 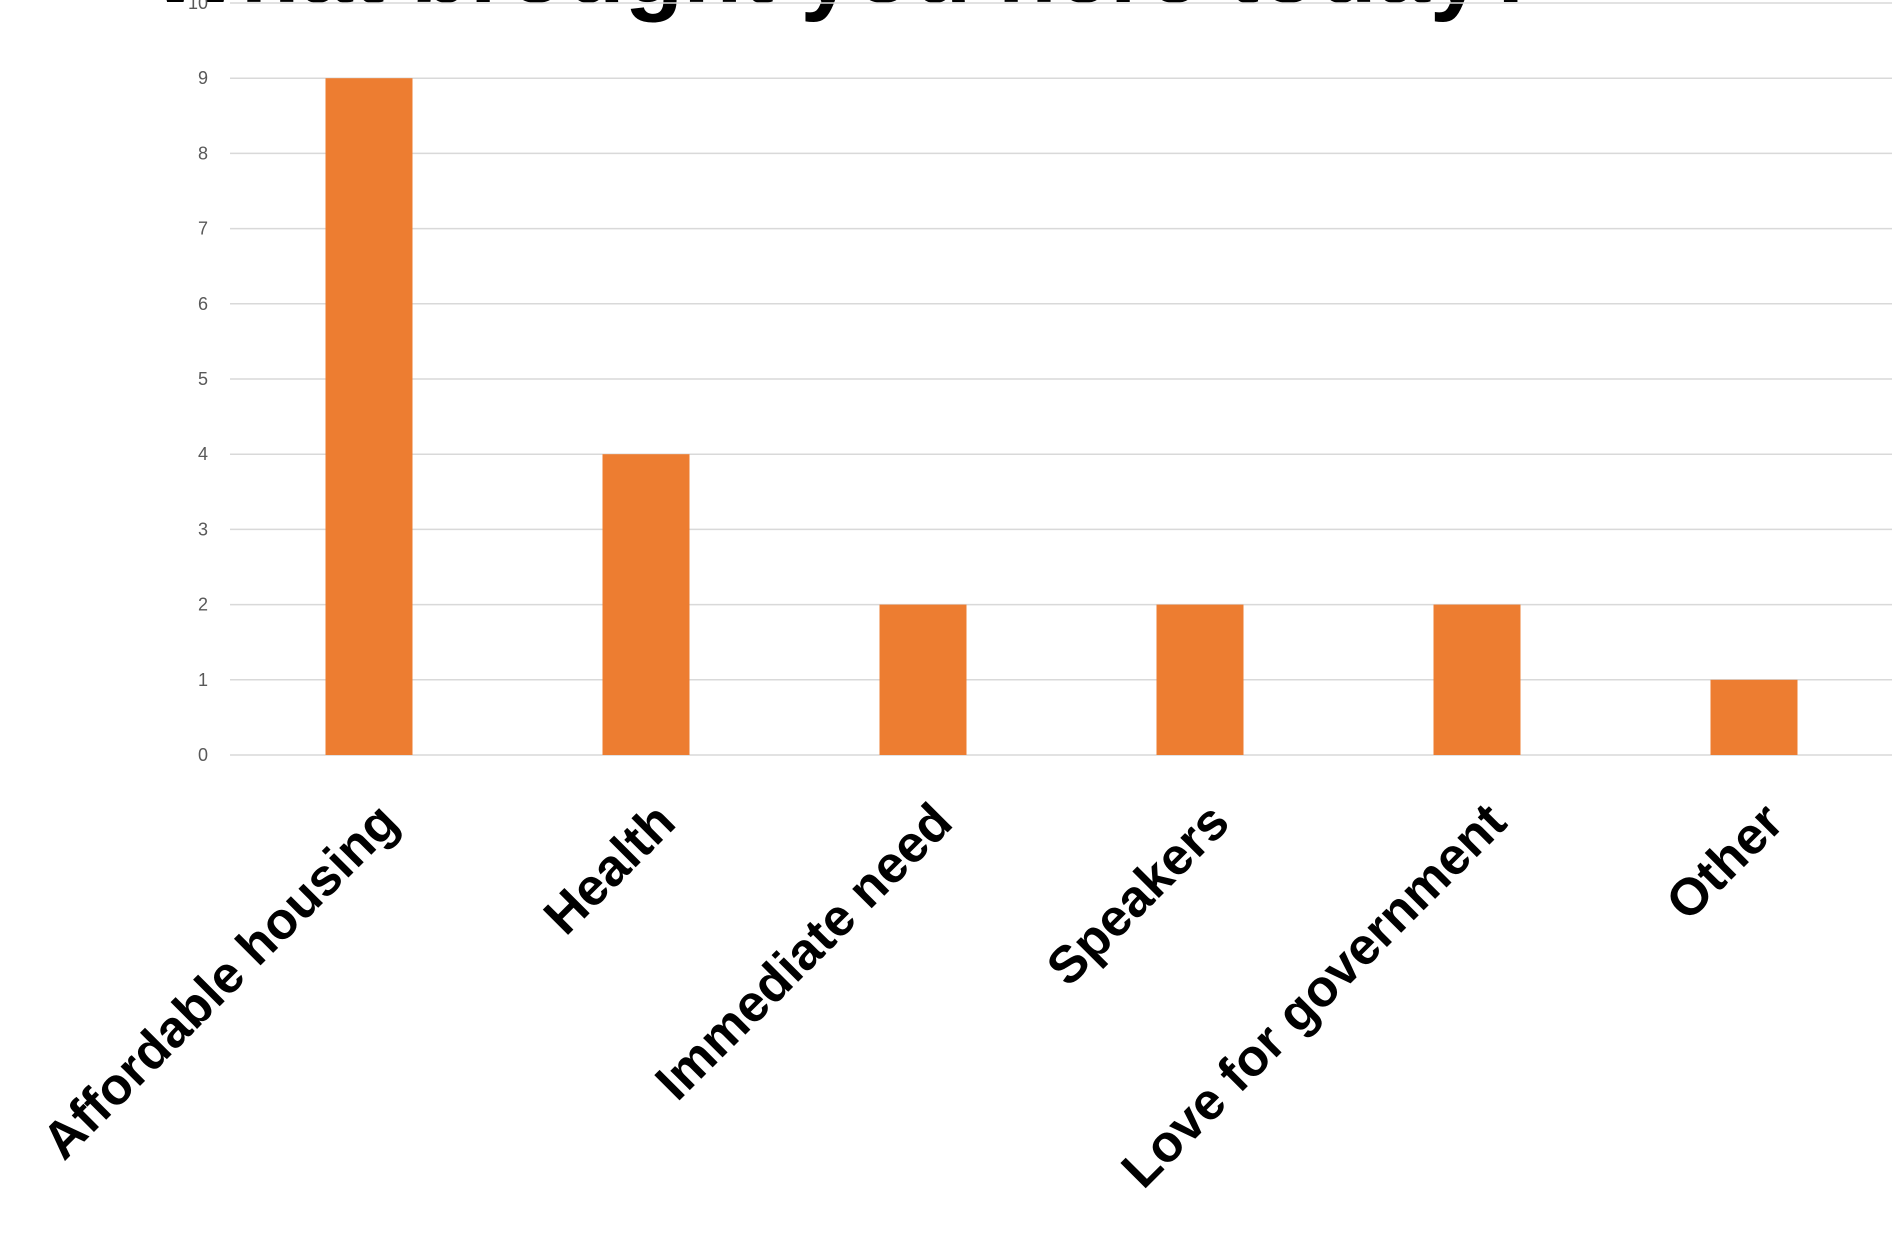 I want to click on y-tick-label: 4, so click(x=203, y=454).